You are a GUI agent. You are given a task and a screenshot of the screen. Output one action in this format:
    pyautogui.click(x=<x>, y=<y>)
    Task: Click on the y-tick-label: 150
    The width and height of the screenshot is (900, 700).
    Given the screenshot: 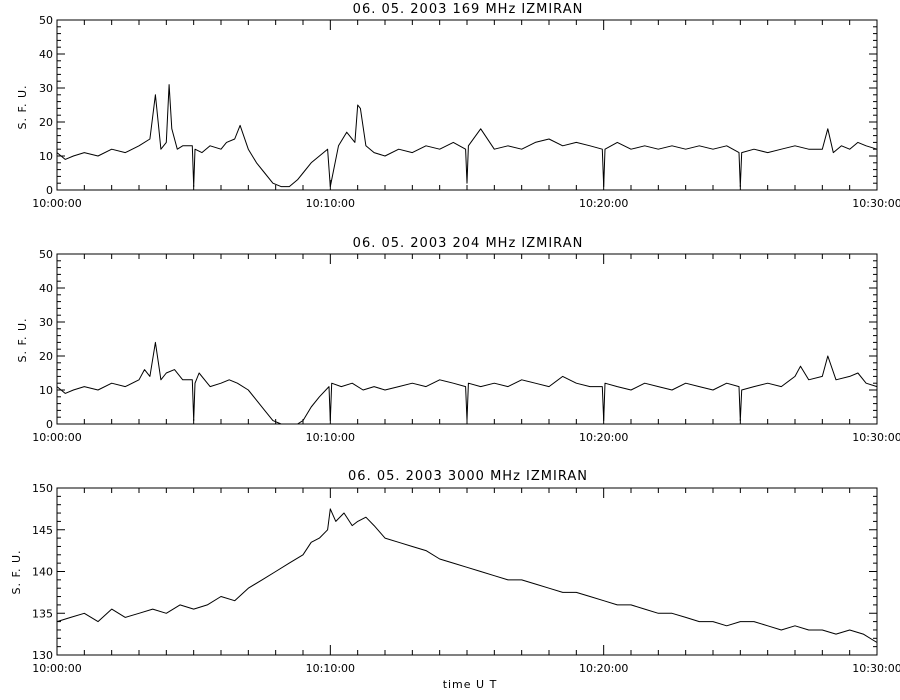 What is the action you would take?
    pyautogui.click(x=42, y=488)
    